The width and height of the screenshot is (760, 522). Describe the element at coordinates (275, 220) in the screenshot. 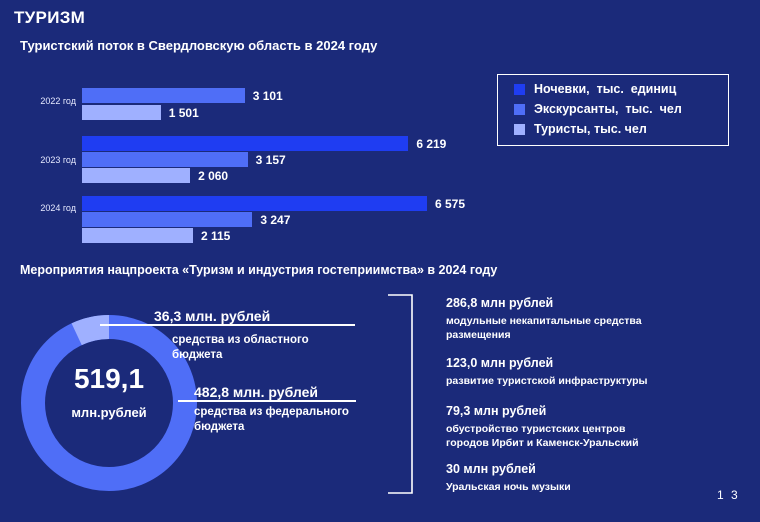

I see `bar-value-label: 3 247` at that location.